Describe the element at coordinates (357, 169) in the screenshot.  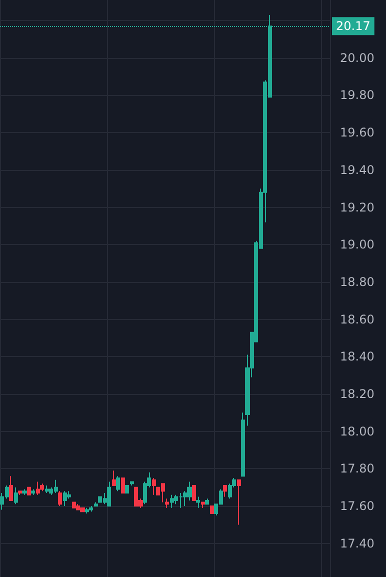
I see `y-tick-label: 19.40` at that location.